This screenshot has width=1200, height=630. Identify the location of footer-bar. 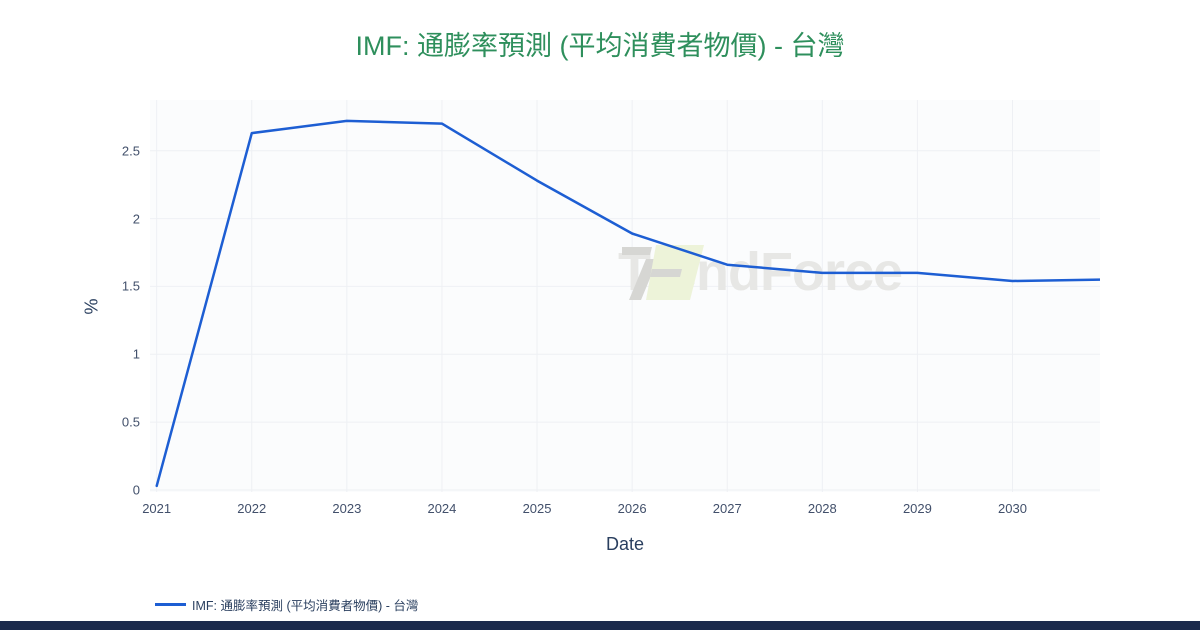
(600, 625).